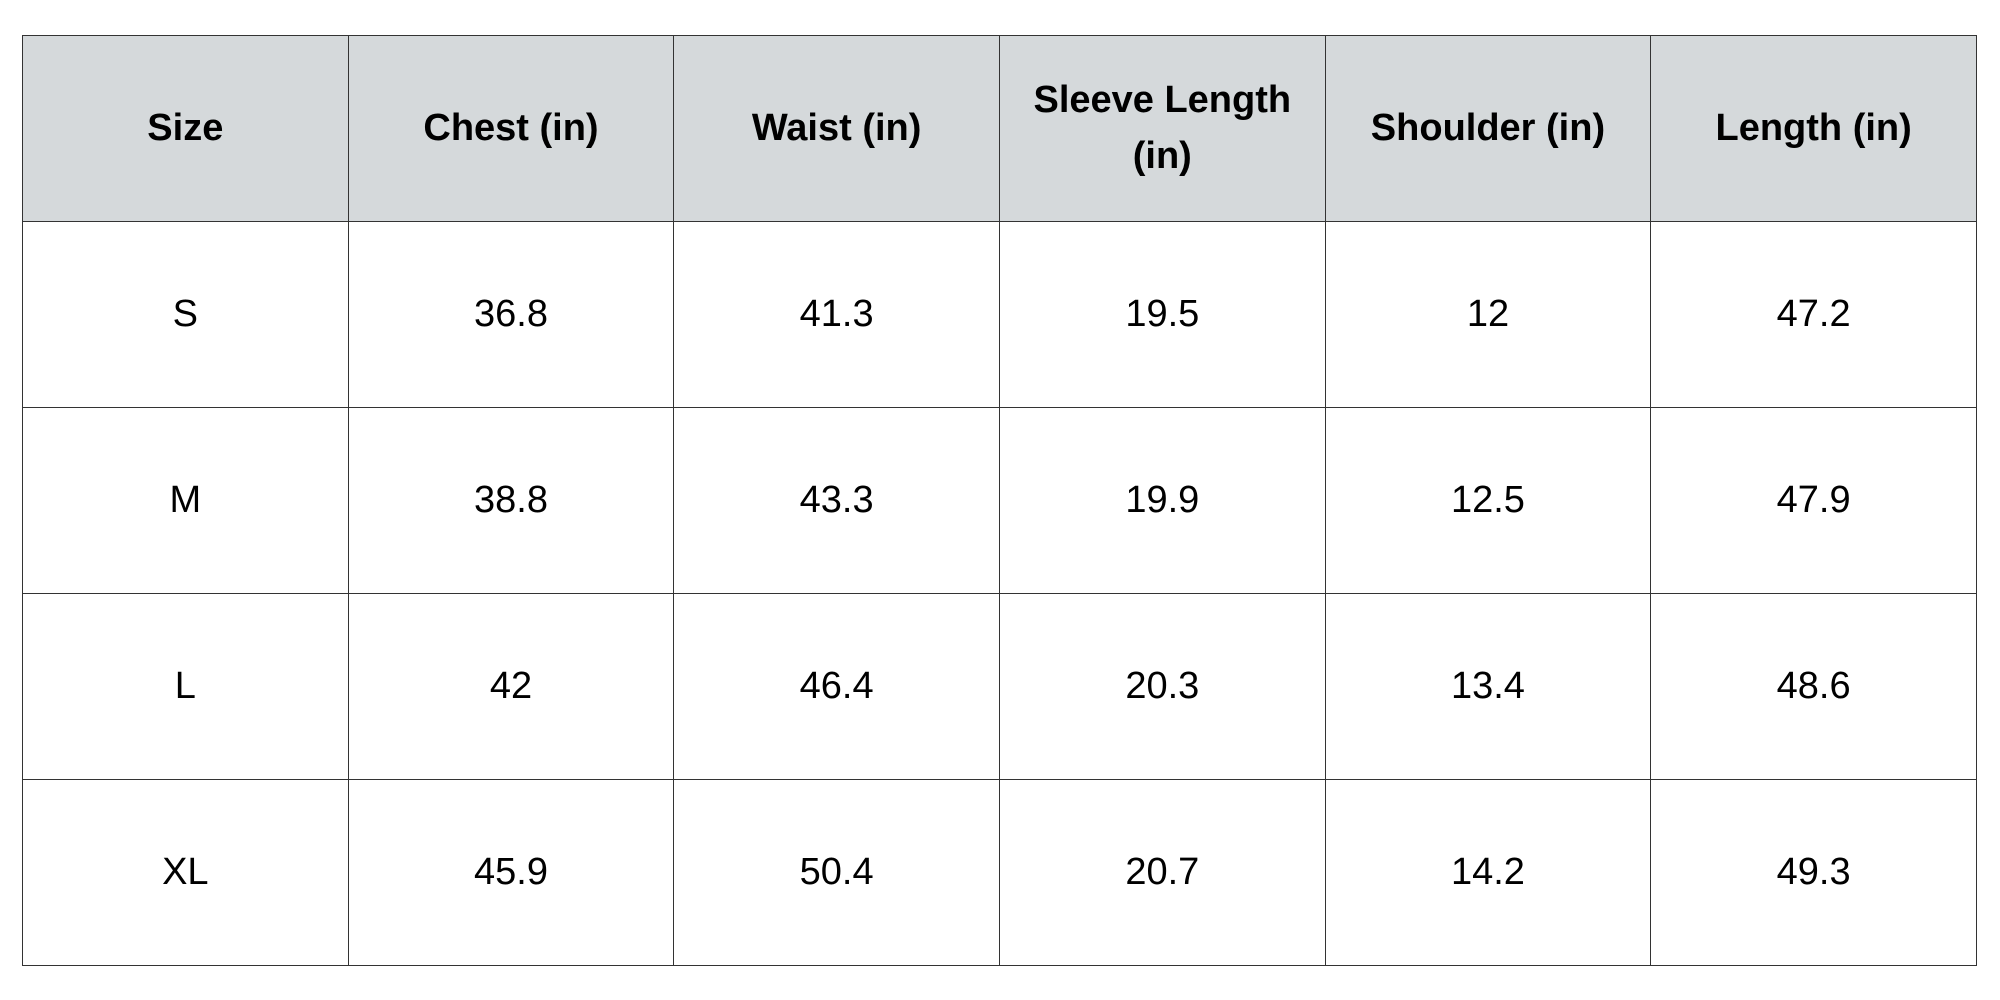 The height and width of the screenshot is (1000, 2000). Describe the element at coordinates (1162, 500) in the screenshot. I see `table-cell: 19.9` at that location.